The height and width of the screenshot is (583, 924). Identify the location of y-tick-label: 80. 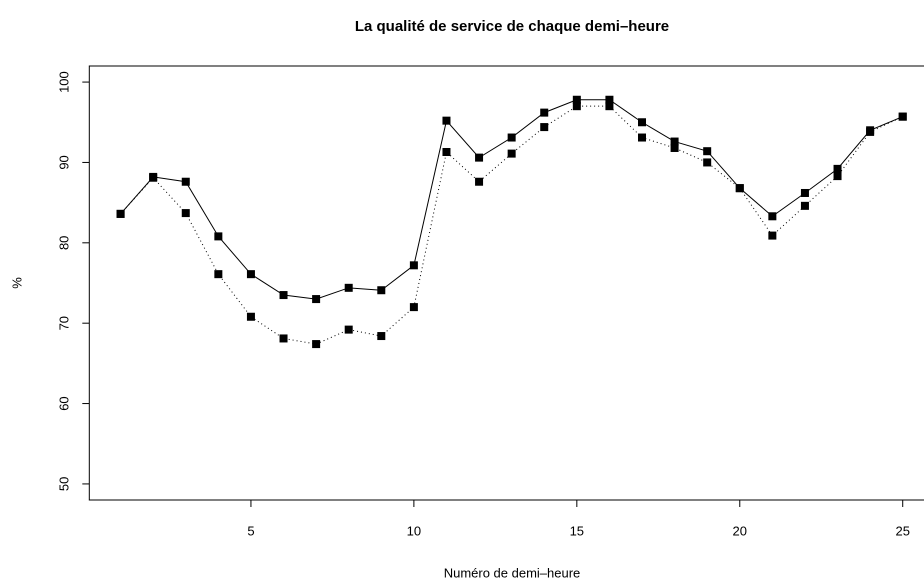
(64, 243).